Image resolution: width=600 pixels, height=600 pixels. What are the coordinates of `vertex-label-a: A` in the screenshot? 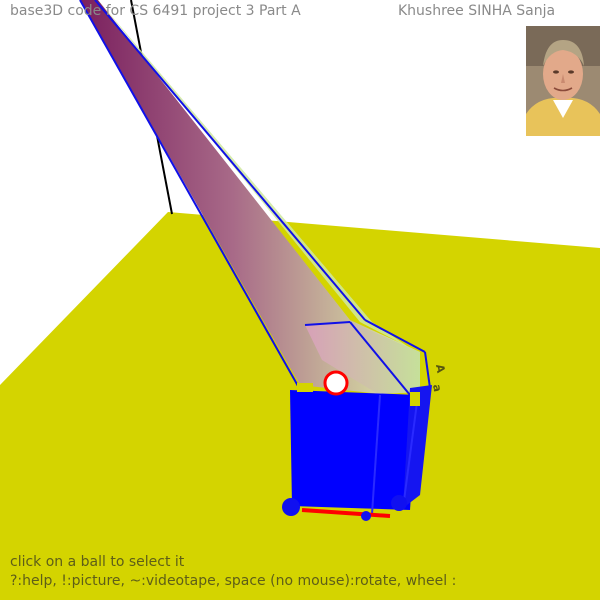 It's located at (440, 368).